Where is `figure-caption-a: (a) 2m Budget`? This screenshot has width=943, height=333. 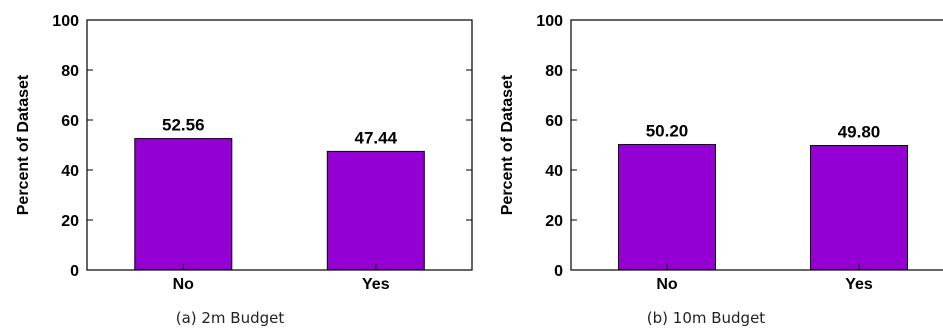 figure-caption-a: (a) 2m Budget is located at coordinates (230, 318).